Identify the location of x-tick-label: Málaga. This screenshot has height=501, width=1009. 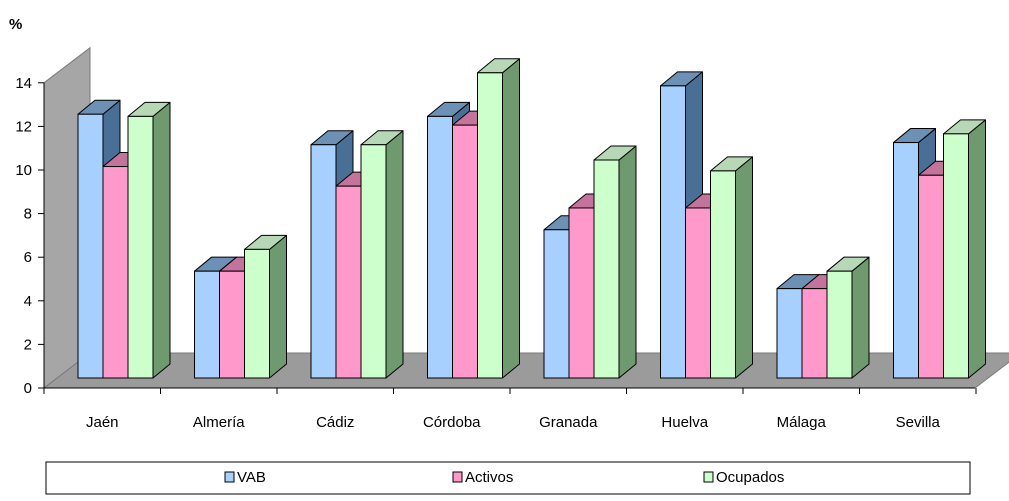
(802, 422).